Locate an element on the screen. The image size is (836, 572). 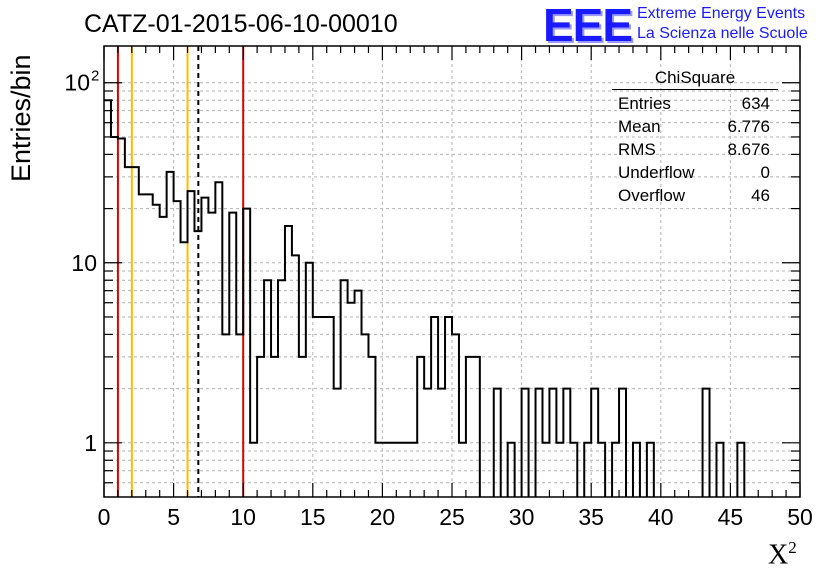
x-tick-label: 20 is located at coordinates (383, 517).